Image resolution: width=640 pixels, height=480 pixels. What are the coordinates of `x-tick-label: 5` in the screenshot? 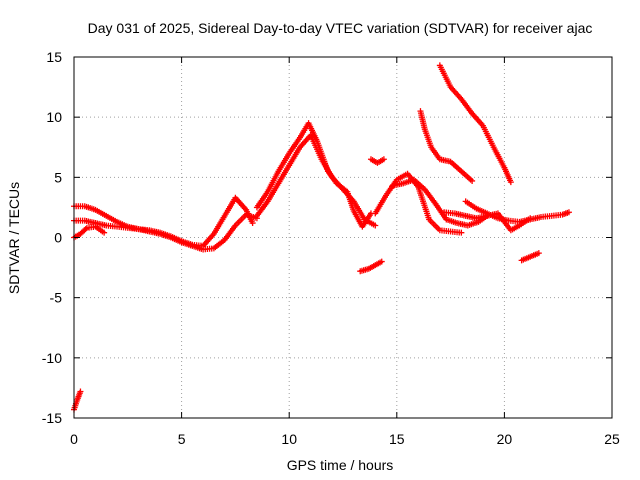 It's located at (182, 439).